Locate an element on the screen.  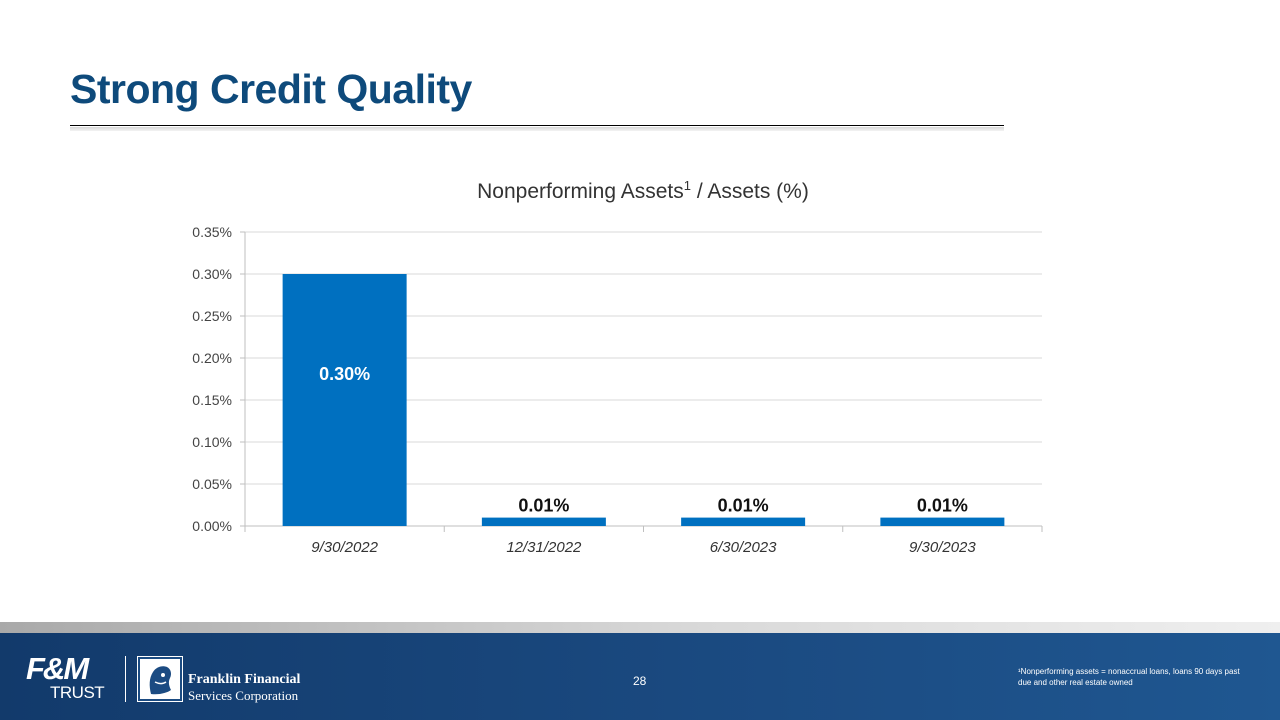
y-tick-label: 0.35% is located at coordinates (212, 232).